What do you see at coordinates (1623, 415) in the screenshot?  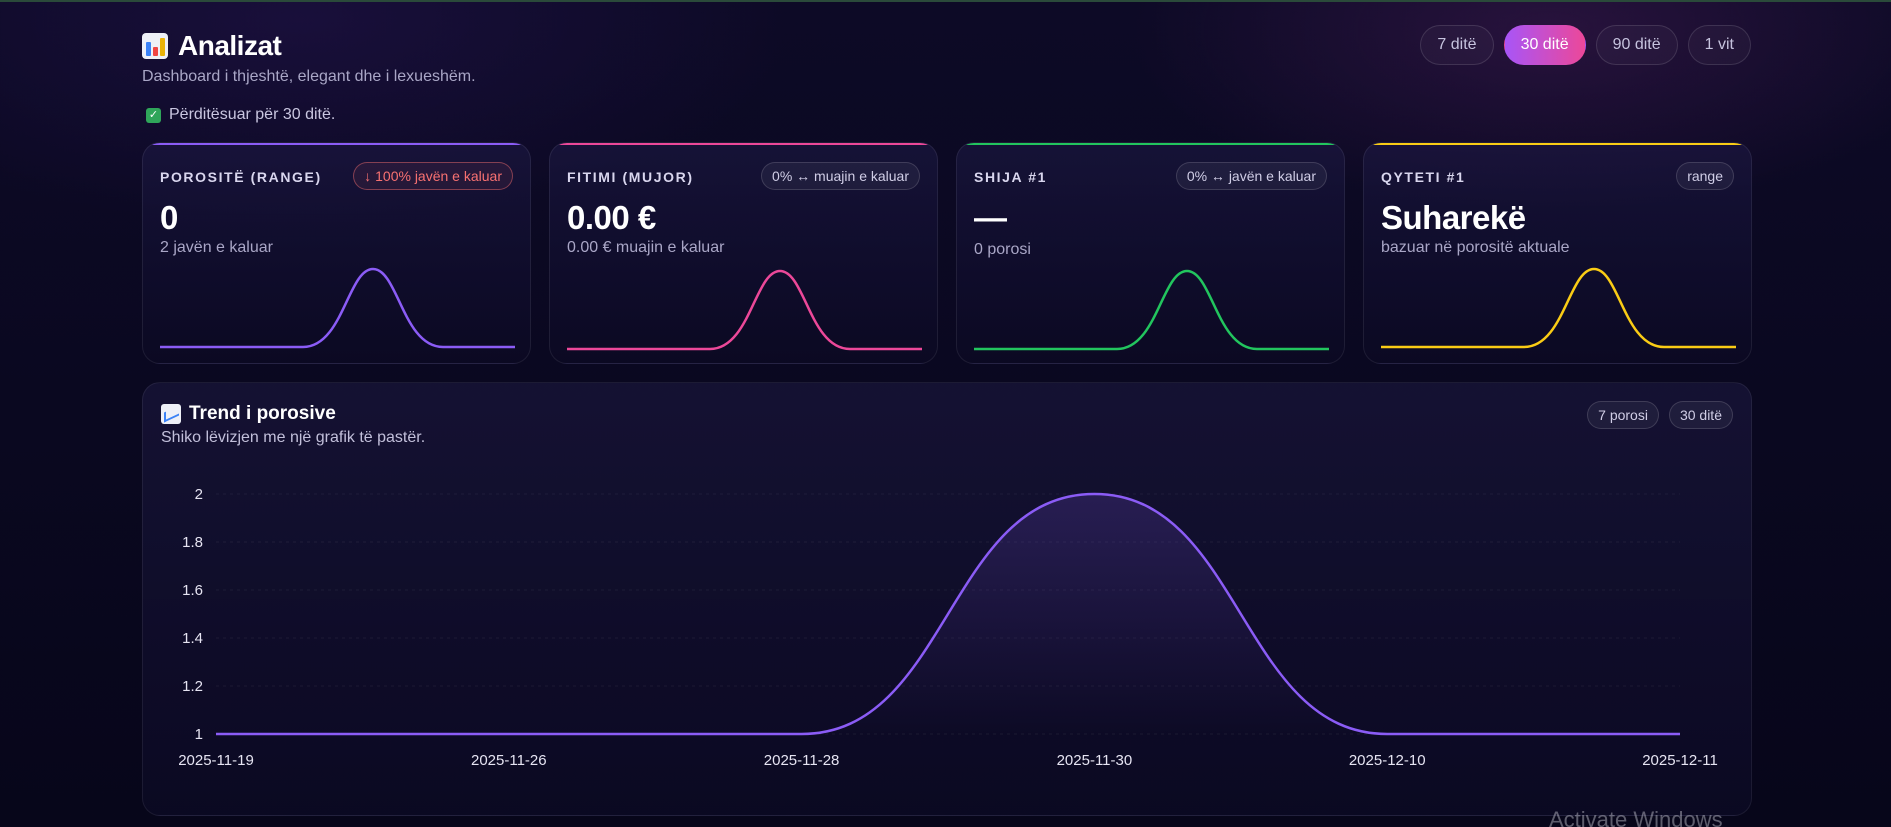 I see `orders-count-badge: 7 porosi` at bounding box center [1623, 415].